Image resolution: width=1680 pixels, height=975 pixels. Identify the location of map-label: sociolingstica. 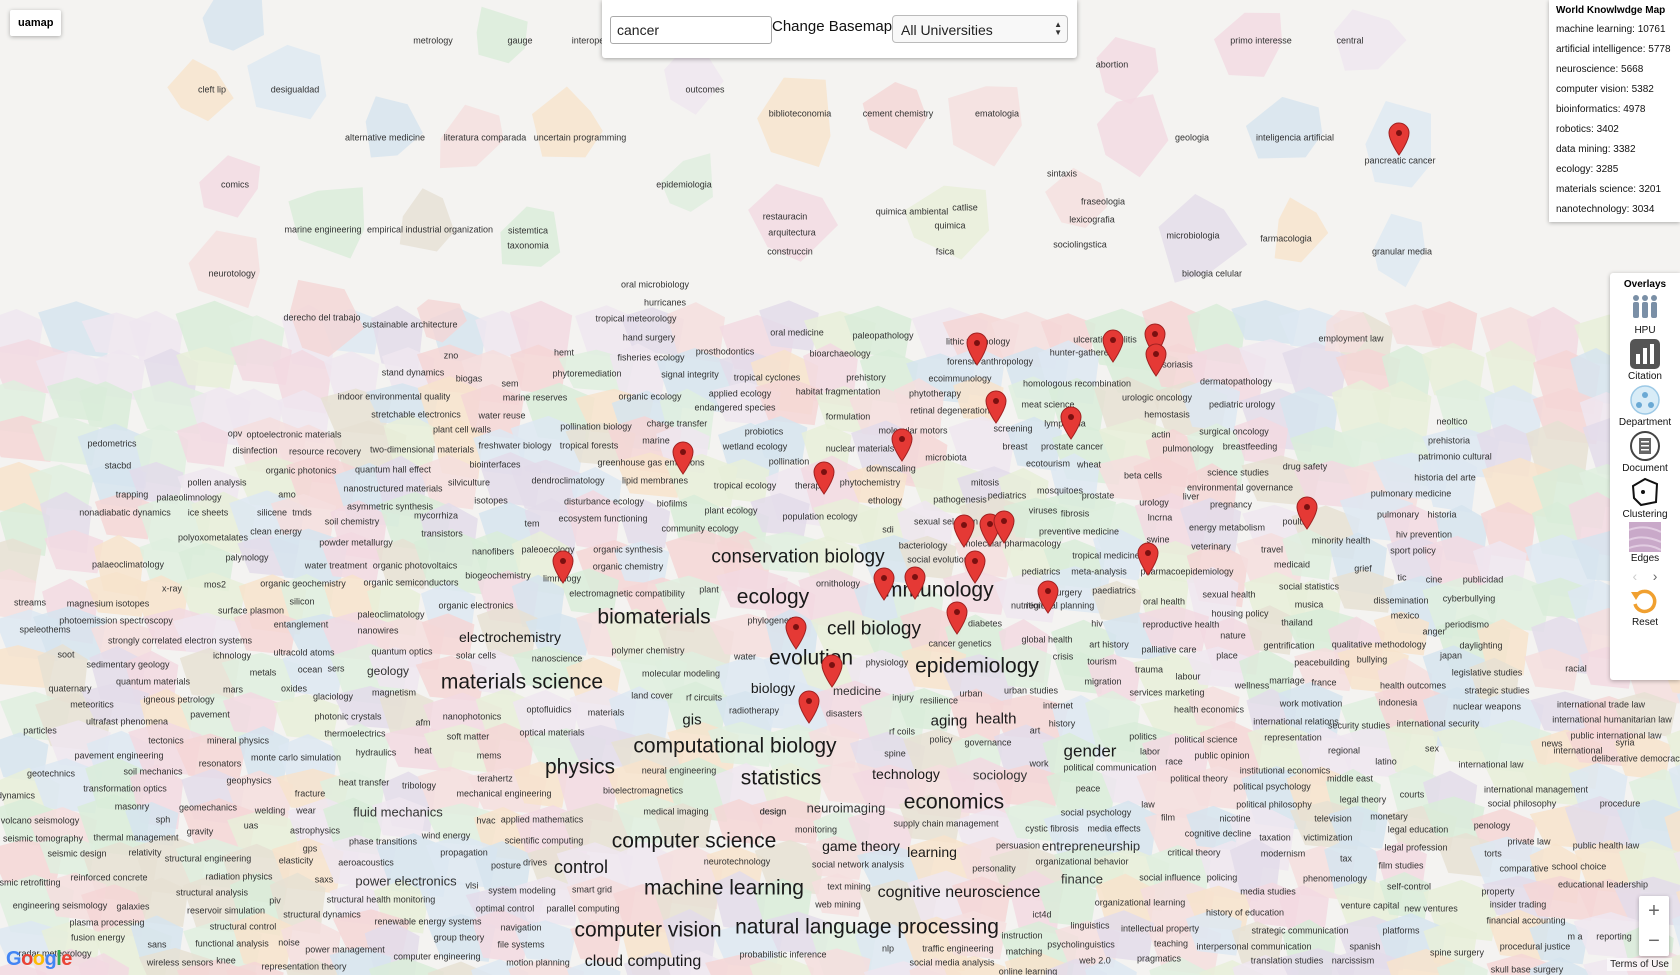
(1080, 244).